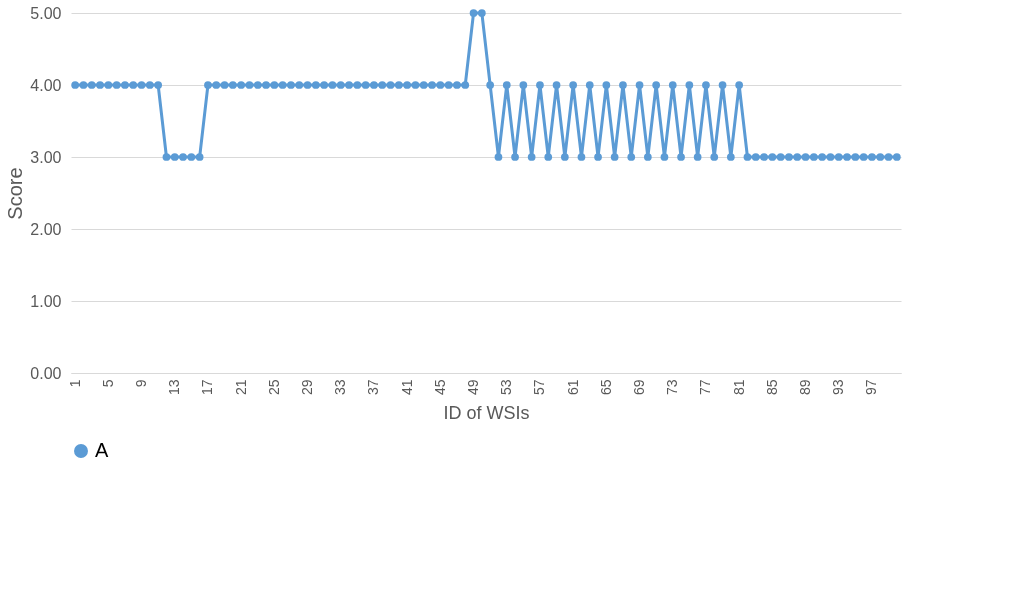 The image size is (1014, 611). What do you see at coordinates (771, 387) in the screenshot?
I see `x-tick-label: 85` at bounding box center [771, 387].